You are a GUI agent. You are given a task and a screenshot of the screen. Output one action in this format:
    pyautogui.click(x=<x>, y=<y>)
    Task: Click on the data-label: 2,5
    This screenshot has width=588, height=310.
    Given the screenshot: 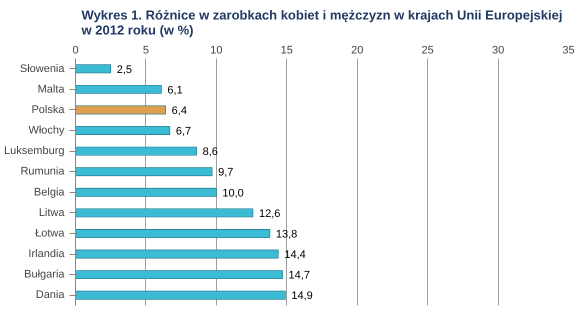 What is the action you would take?
    pyautogui.click(x=124, y=70)
    